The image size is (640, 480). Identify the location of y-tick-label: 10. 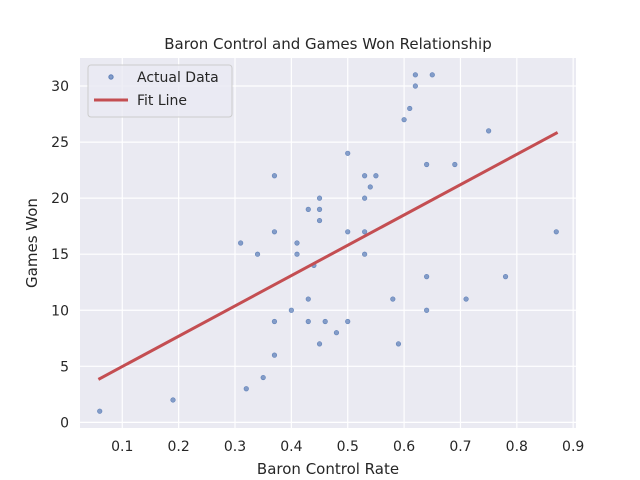
(60, 311).